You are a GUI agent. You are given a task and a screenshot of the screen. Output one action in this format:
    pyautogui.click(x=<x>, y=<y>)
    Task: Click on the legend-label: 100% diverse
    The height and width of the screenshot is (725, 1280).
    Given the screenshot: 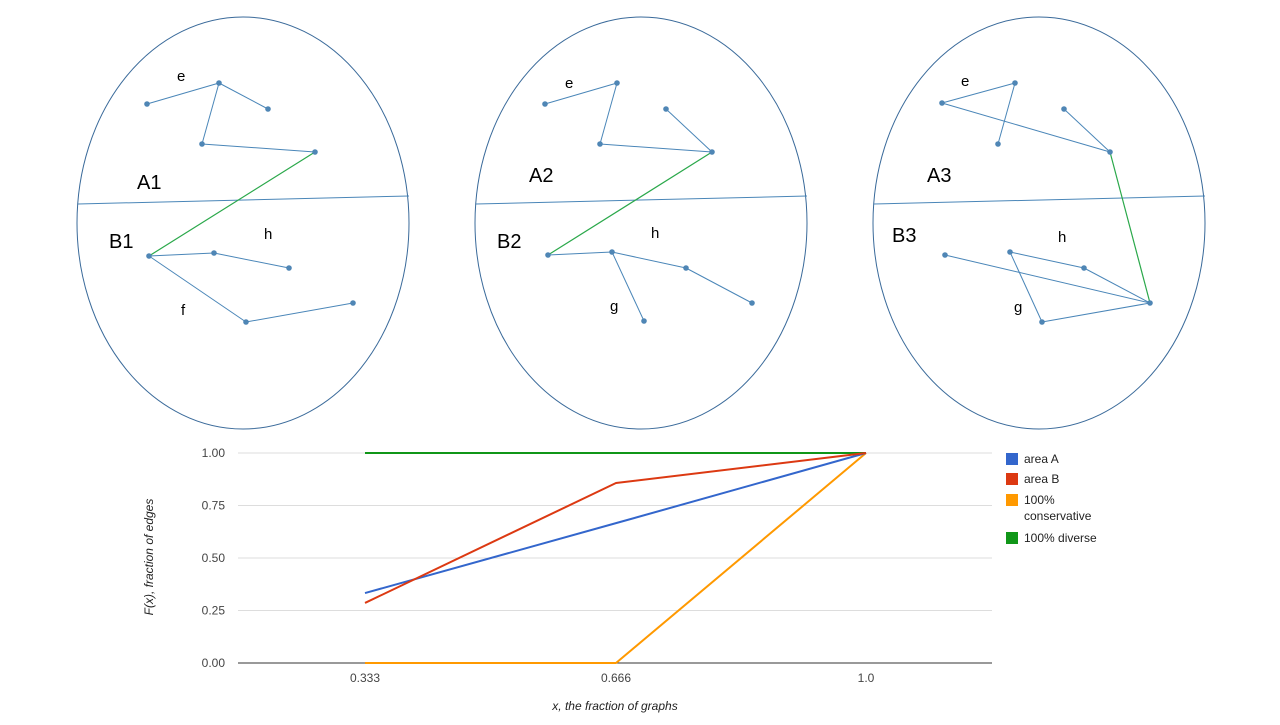 What is the action you would take?
    pyautogui.click(x=1060, y=538)
    